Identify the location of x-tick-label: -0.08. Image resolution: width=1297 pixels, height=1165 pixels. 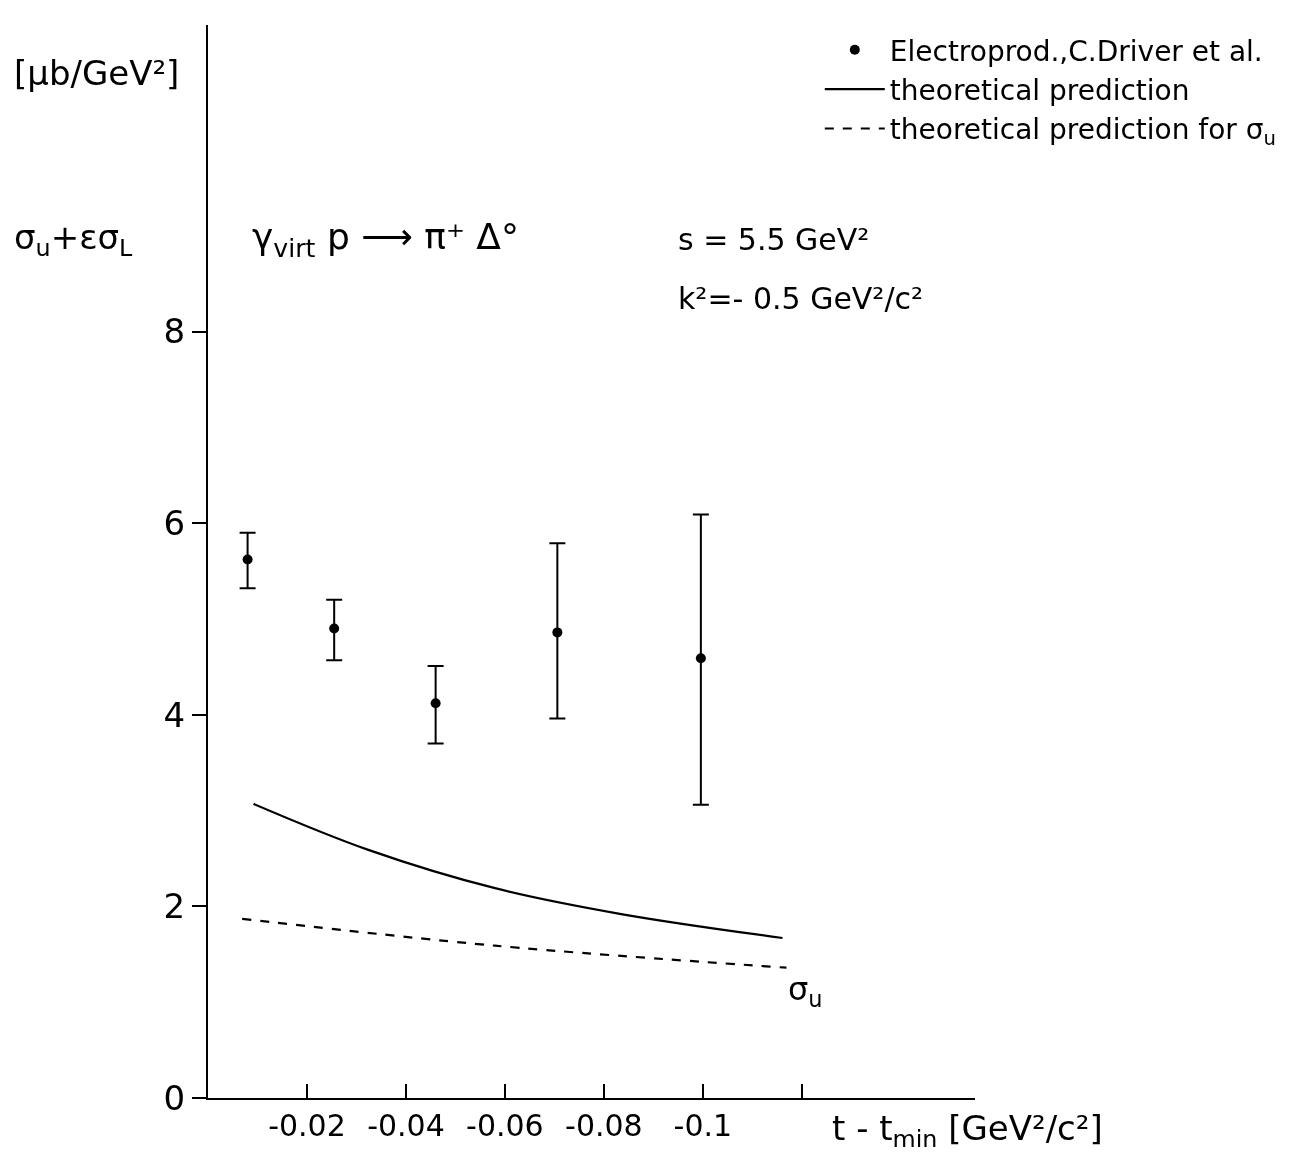
(604, 1125).